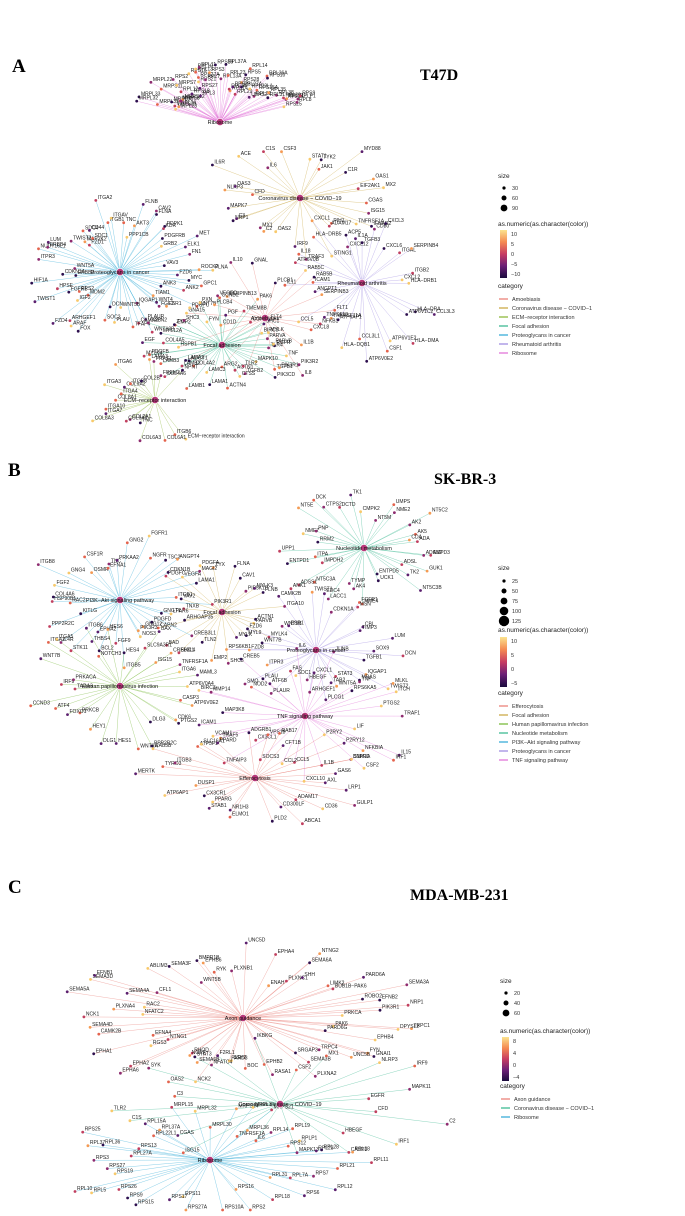  I want to click on gene-label: PTGS2, so click(189, 721).